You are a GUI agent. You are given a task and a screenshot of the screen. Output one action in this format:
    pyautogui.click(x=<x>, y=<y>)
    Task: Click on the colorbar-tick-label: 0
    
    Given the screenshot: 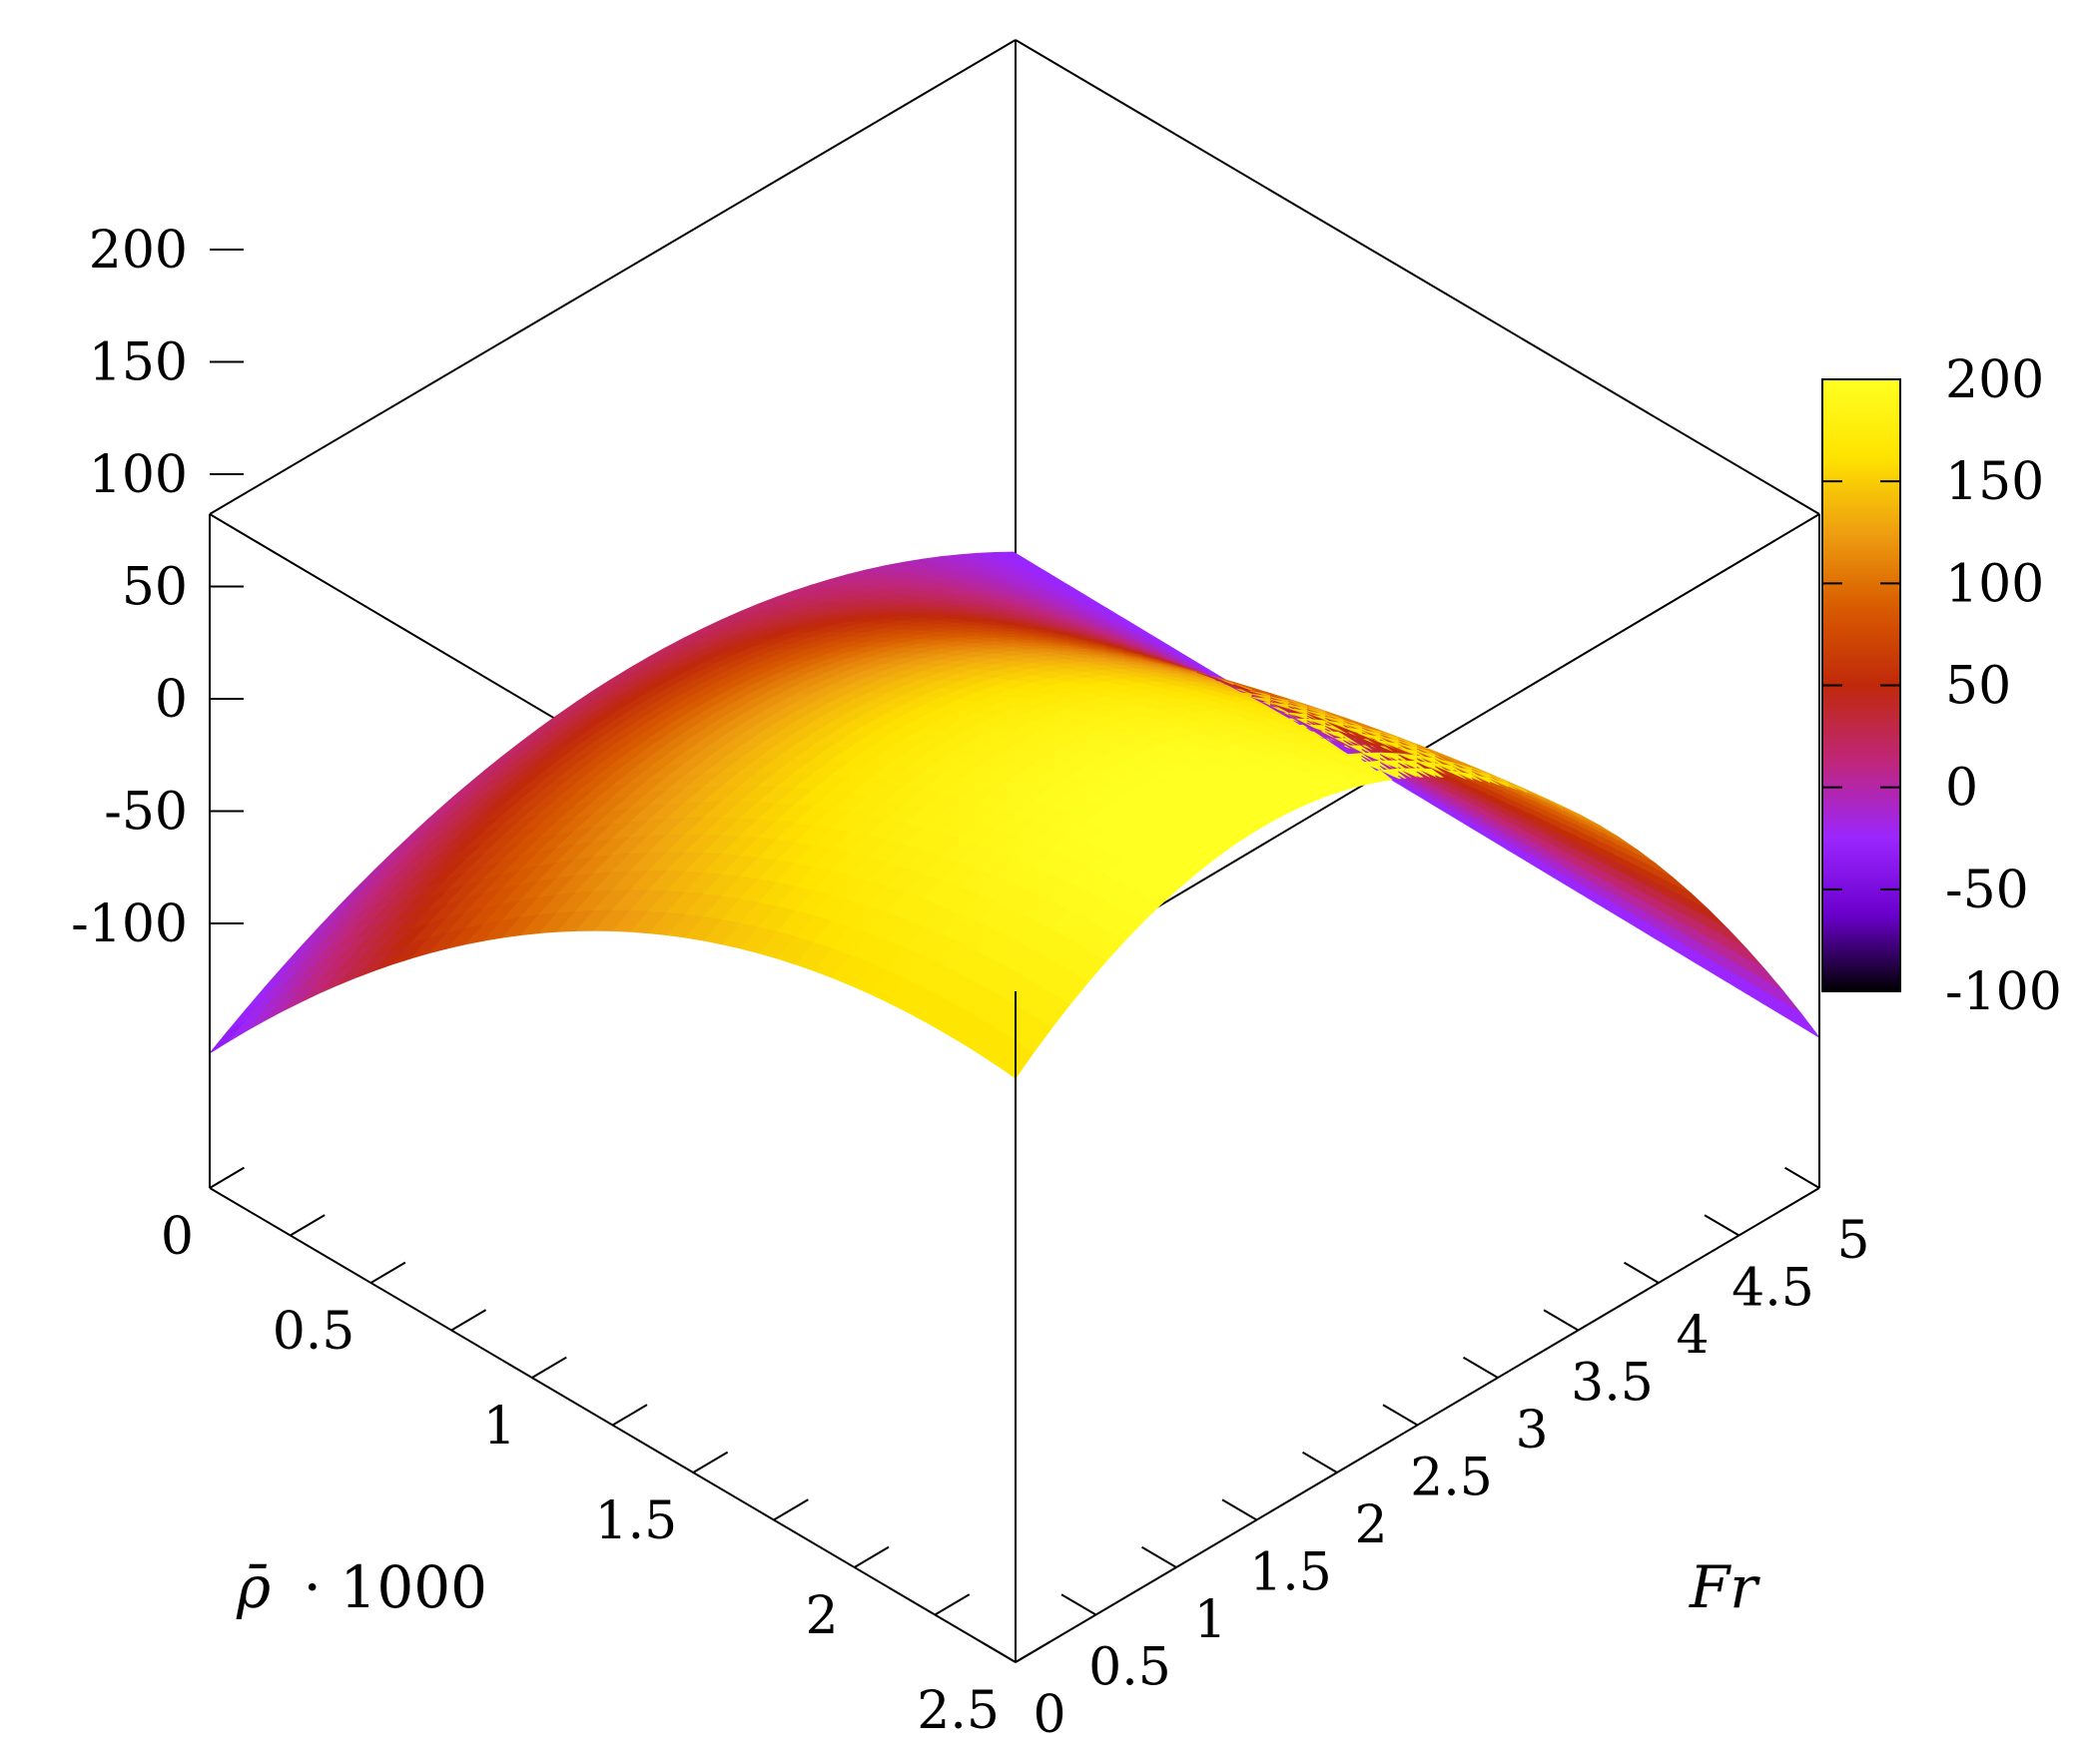 What is the action you would take?
    pyautogui.click(x=1961, y=789)
    